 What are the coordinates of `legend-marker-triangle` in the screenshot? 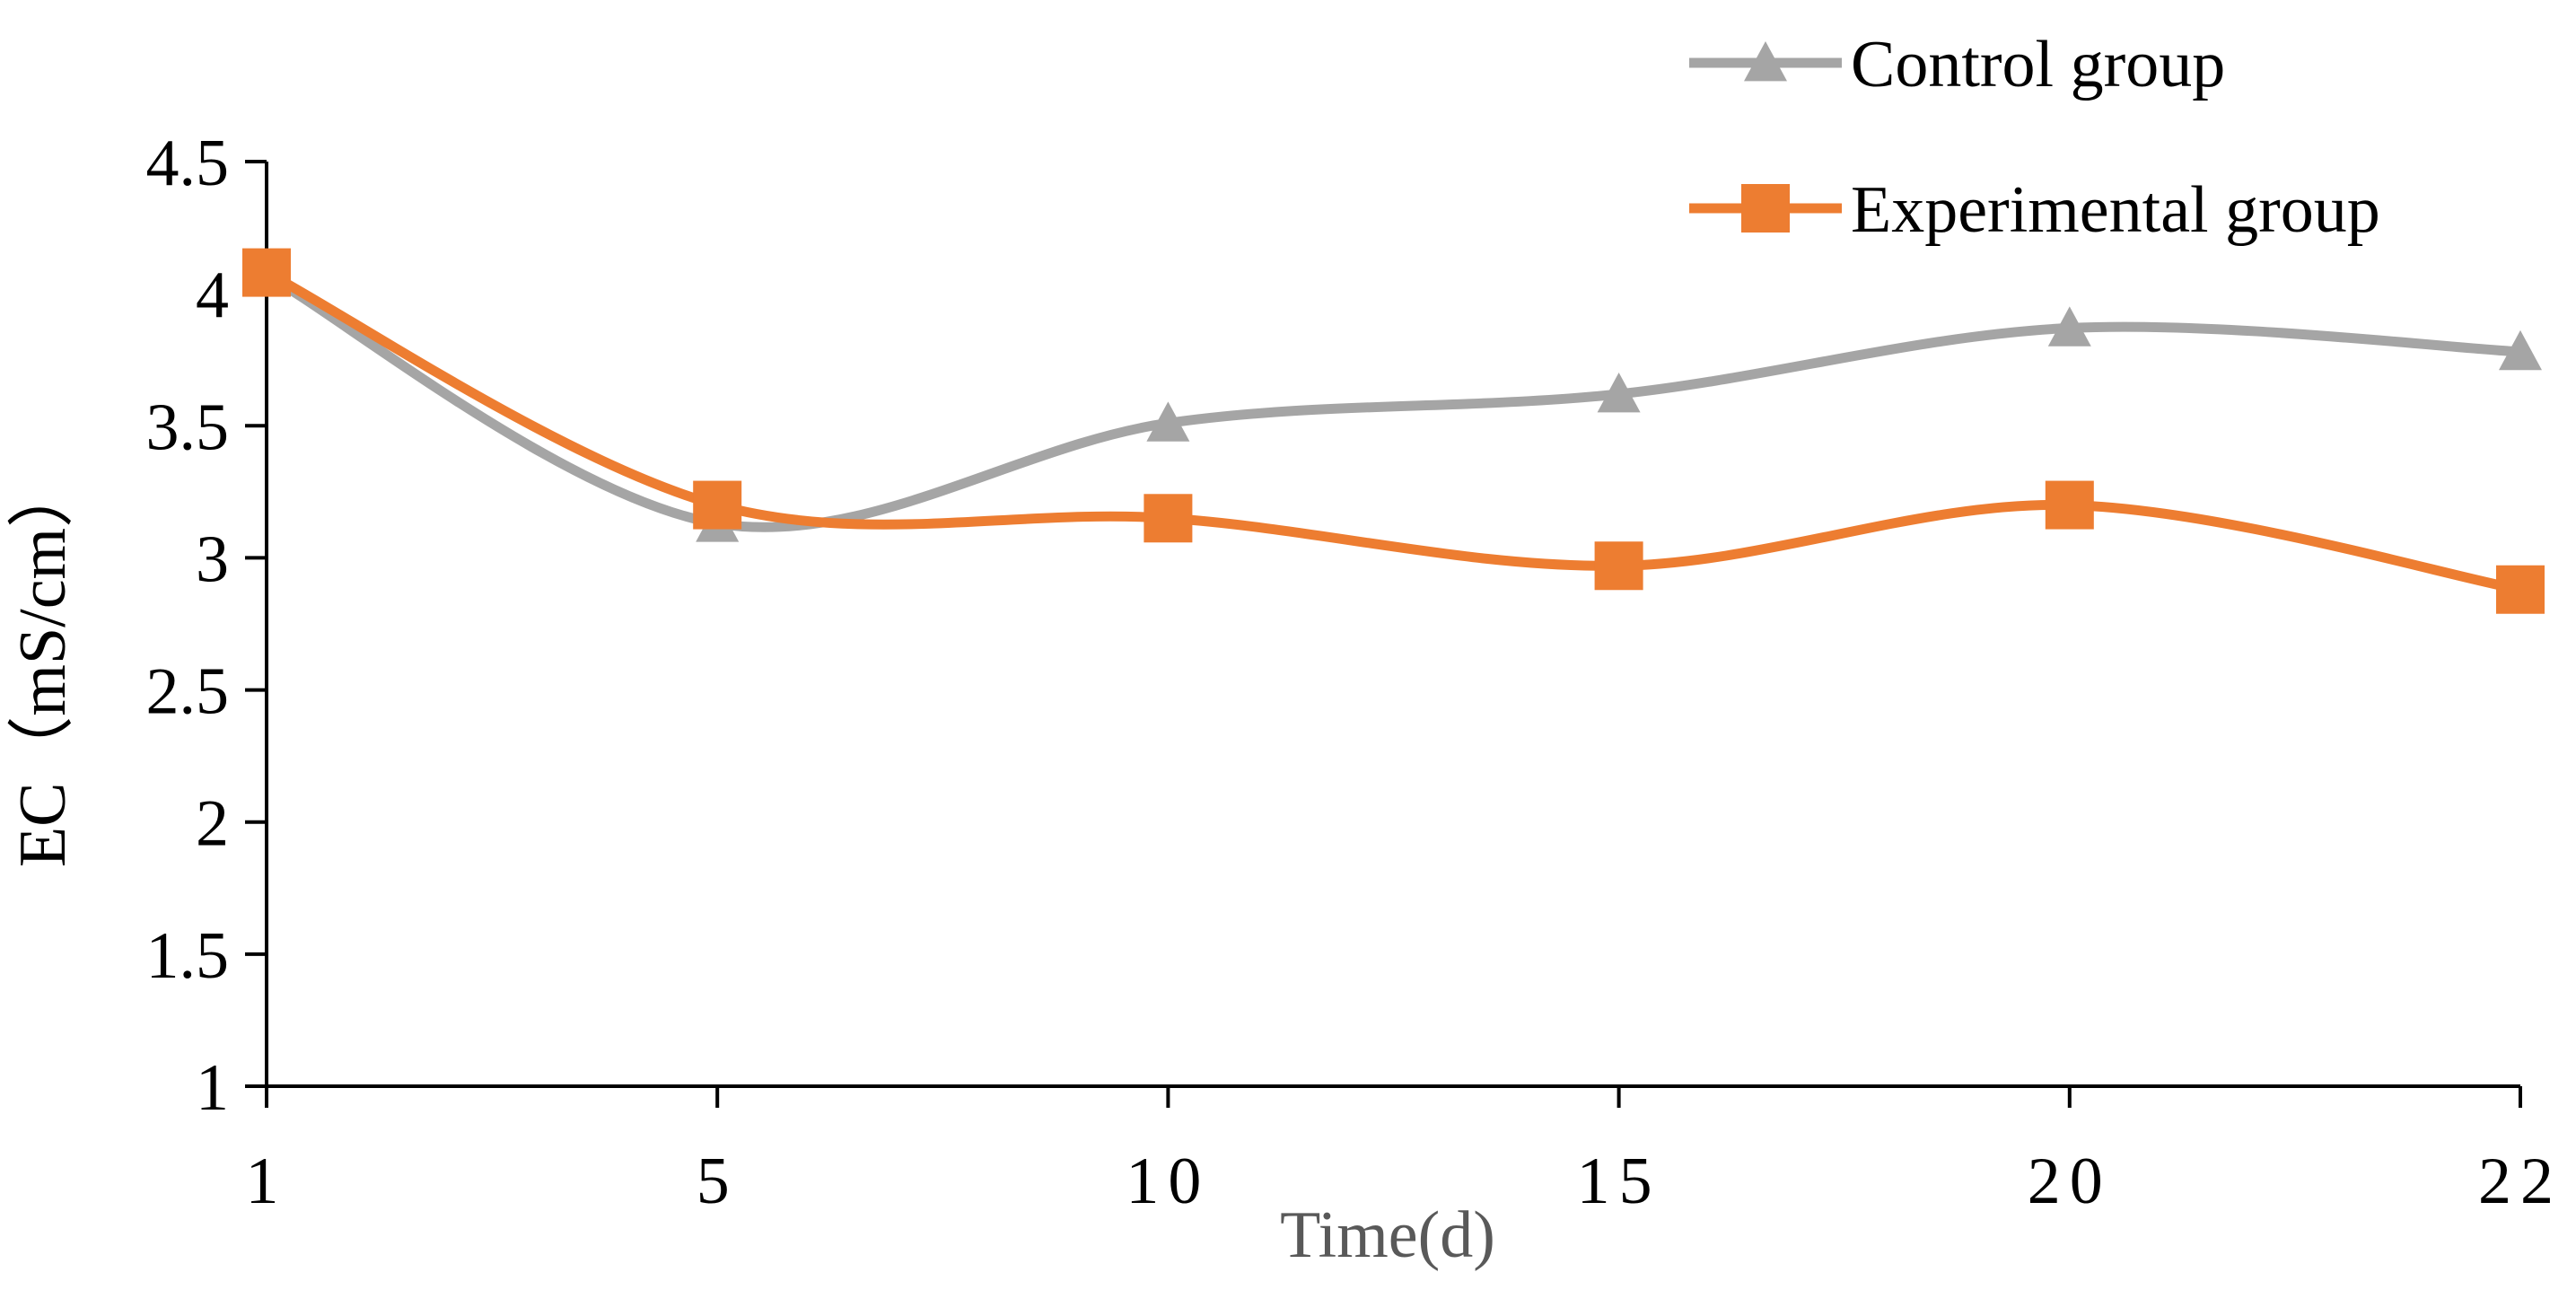 It's located at (1765, 61).